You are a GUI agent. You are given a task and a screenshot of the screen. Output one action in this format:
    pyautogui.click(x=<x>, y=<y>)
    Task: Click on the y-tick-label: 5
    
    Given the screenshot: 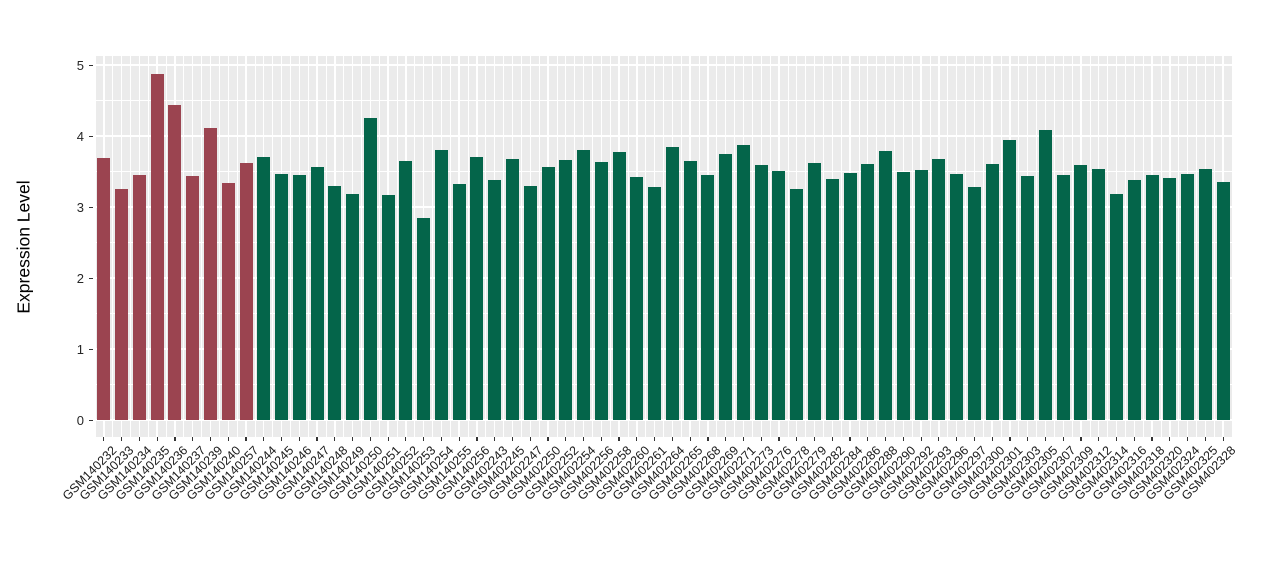 What is the action you would take?
    pyautogui.click(x=80, y=65)
    